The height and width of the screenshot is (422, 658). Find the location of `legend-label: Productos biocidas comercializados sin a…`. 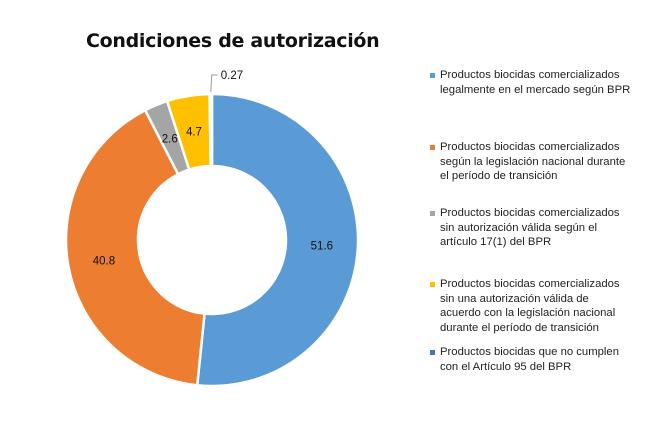

legend-label: Productos biocidas comercializados sin a… is located at coordinates (530, 227).